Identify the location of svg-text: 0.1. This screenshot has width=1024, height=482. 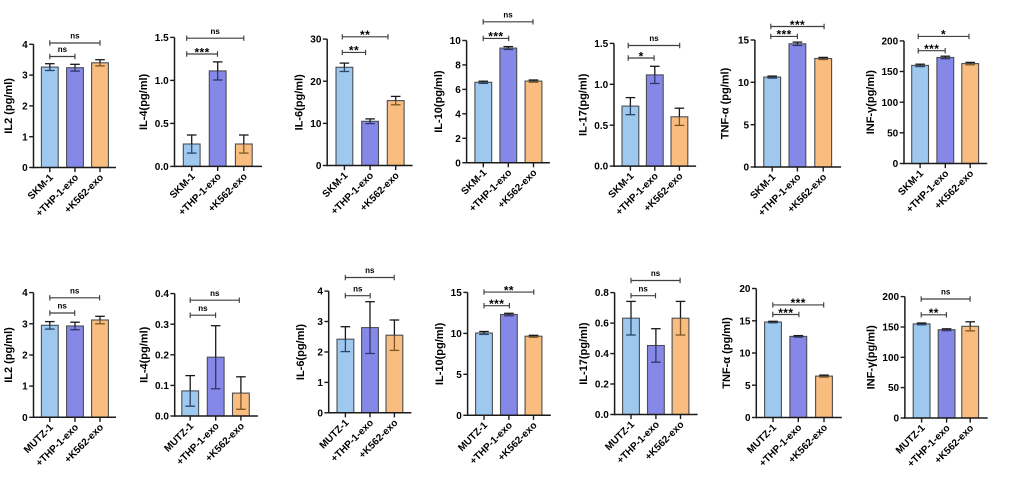
(162, 386).